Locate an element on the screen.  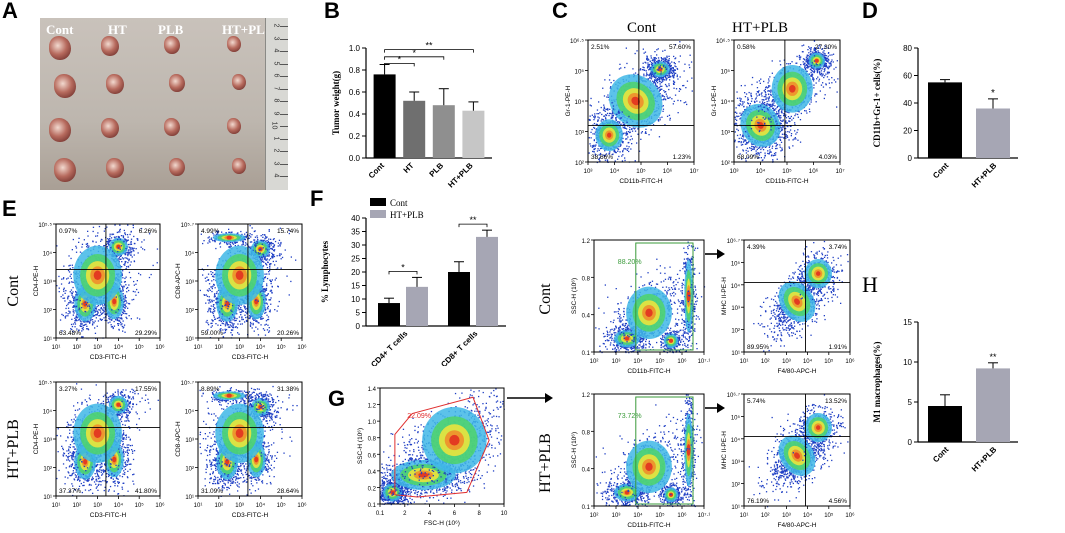
quadrant-ur-label: 17.55% is located at coordinates (146, 389).